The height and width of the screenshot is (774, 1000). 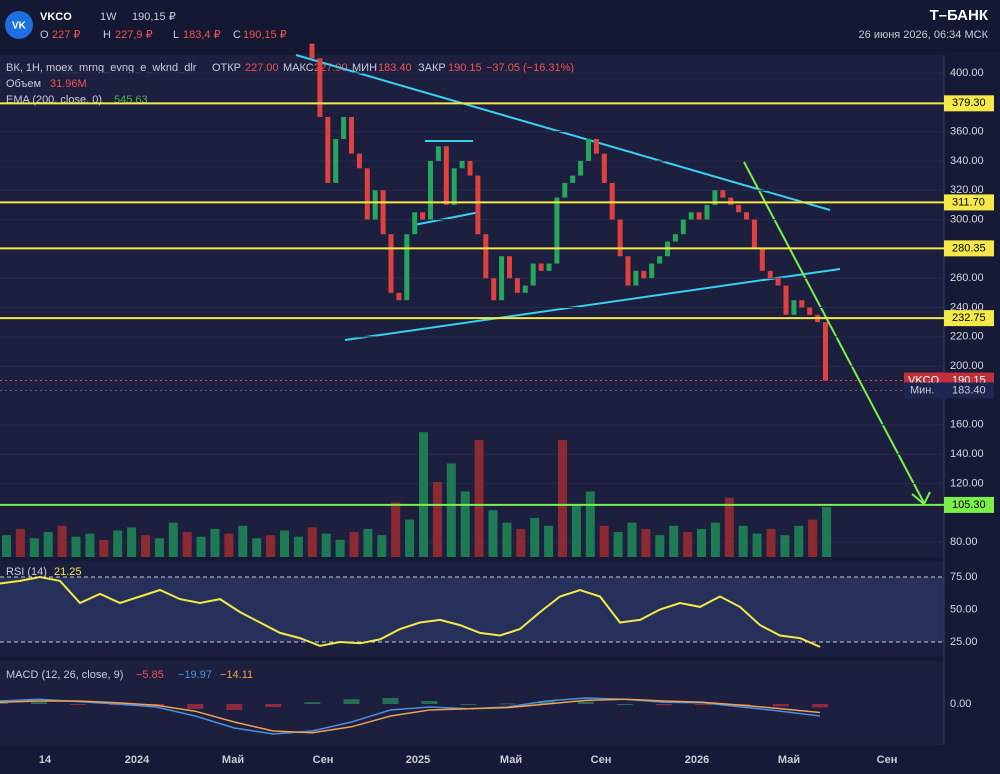 What do you see at coordinates (472, 609) in the screenshot?
I see `rsi-band` at bounding box center [472, 609].